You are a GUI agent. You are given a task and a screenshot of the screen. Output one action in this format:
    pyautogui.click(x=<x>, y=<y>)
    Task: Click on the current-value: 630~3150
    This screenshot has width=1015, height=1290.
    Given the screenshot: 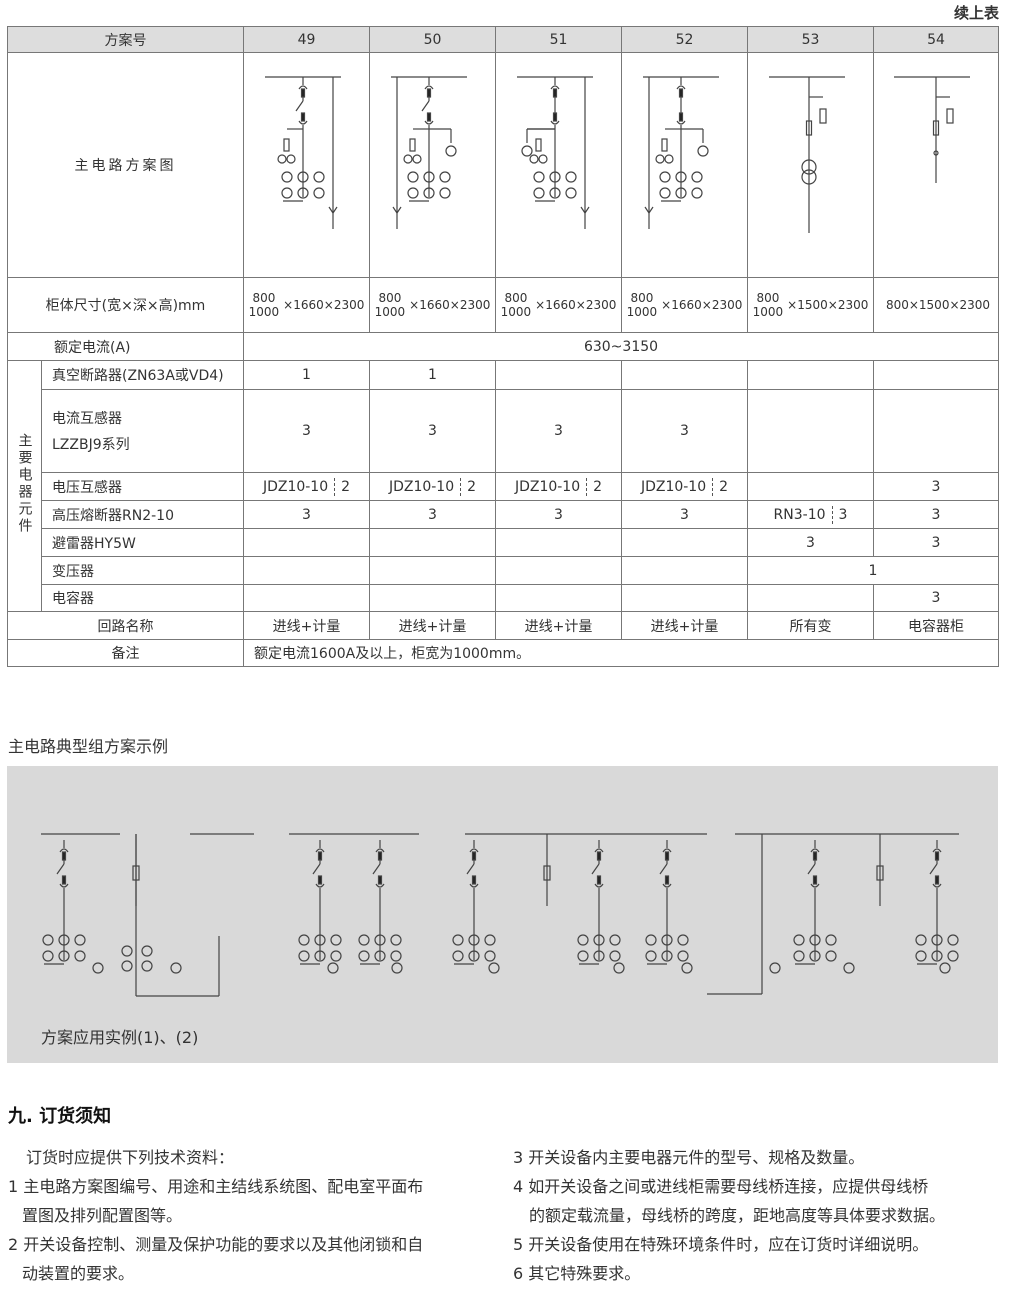 What is the action you would take?
    pyautogui.click(x=621, y=346)
    